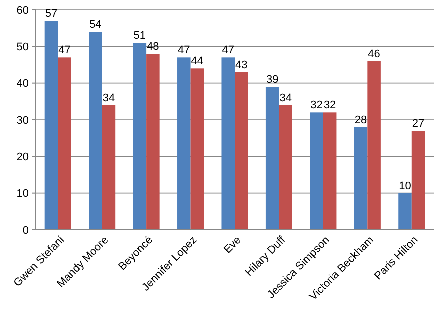 Image resolution: width=442 pixels, height=327 pixels. Describe the element at coordinates (418, 124) in the screenshot. I see `data-label: 27` at that location.